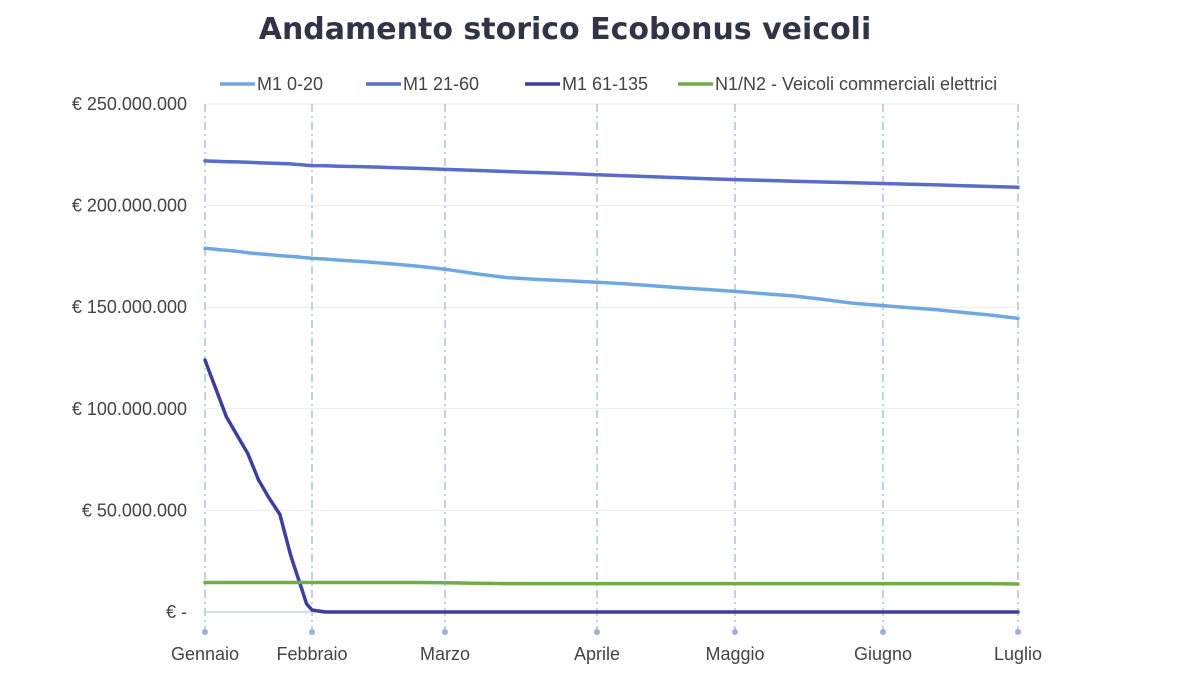  Describe the element at coordinates (734, 654) in the screenshot. I see `x-tick-label: Maggio` at that location.